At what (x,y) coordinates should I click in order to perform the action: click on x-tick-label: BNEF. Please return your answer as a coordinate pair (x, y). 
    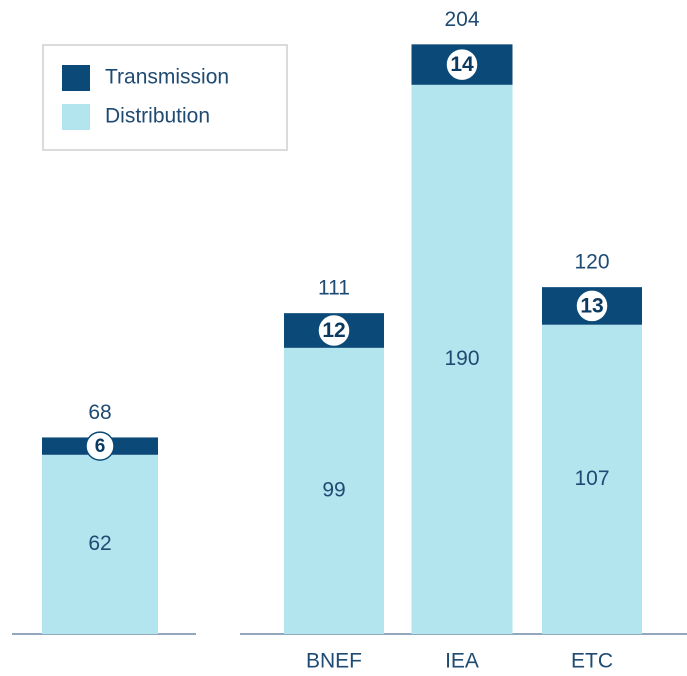
    Looking at the image, I should click on (334, 661).